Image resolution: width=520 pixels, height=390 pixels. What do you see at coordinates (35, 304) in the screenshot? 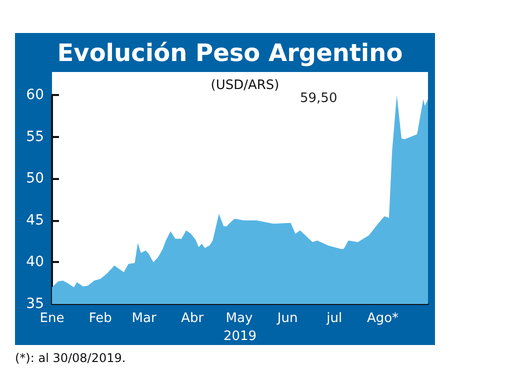
I see `y-tick-label: 35` at bounding box center [35, 304].